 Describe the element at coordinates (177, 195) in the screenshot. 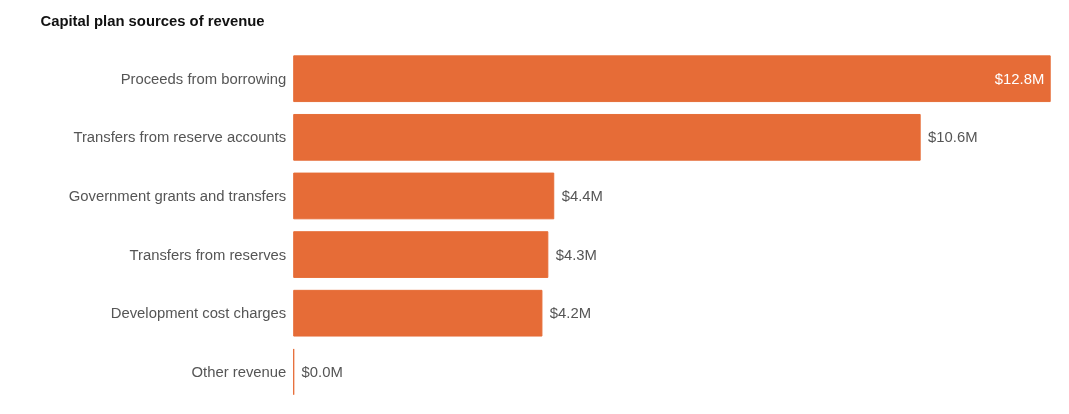

I see `y-tick-label: Government grants and transfers` at that location.